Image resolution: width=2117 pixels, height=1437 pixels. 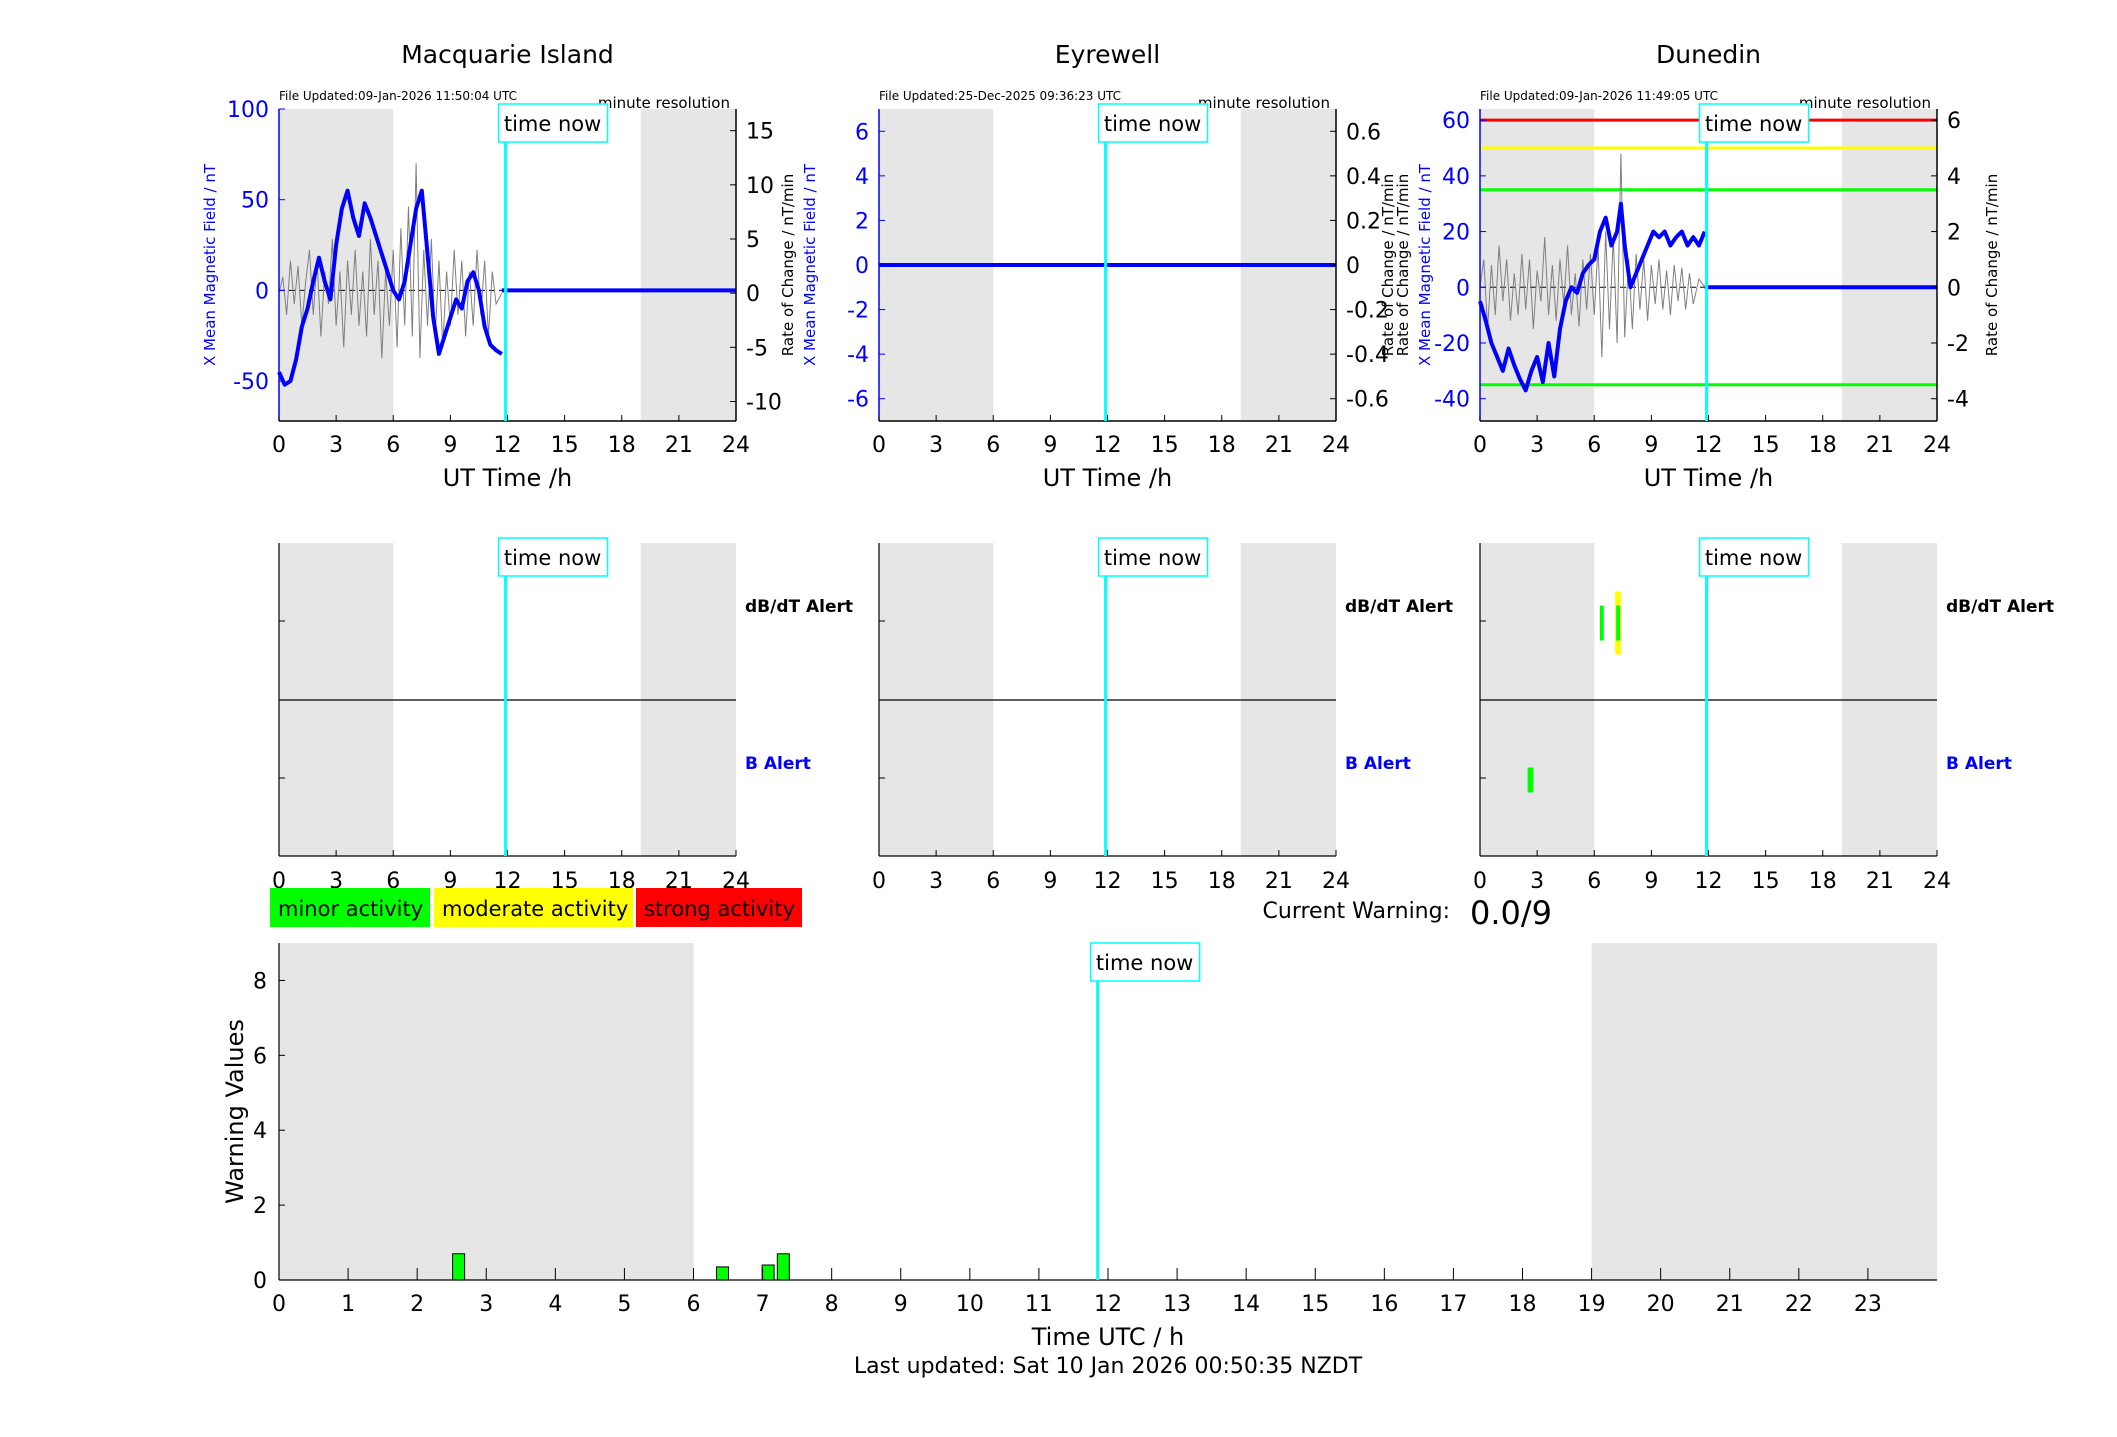 What do you see at coordinates (398, 96) in the screenshot?
I see `file-updated-label: File Updated:09-Jan-2026 11:50:04 UTC` at bounding box center [398, 96].